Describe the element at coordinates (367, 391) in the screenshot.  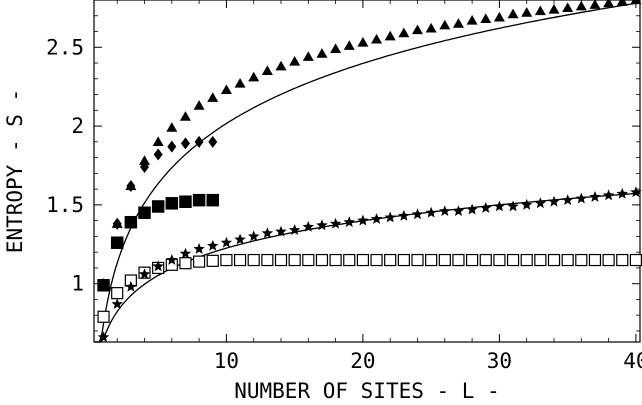
I see `x-axis-label: NUMBER OF SITES - L -` at that location.